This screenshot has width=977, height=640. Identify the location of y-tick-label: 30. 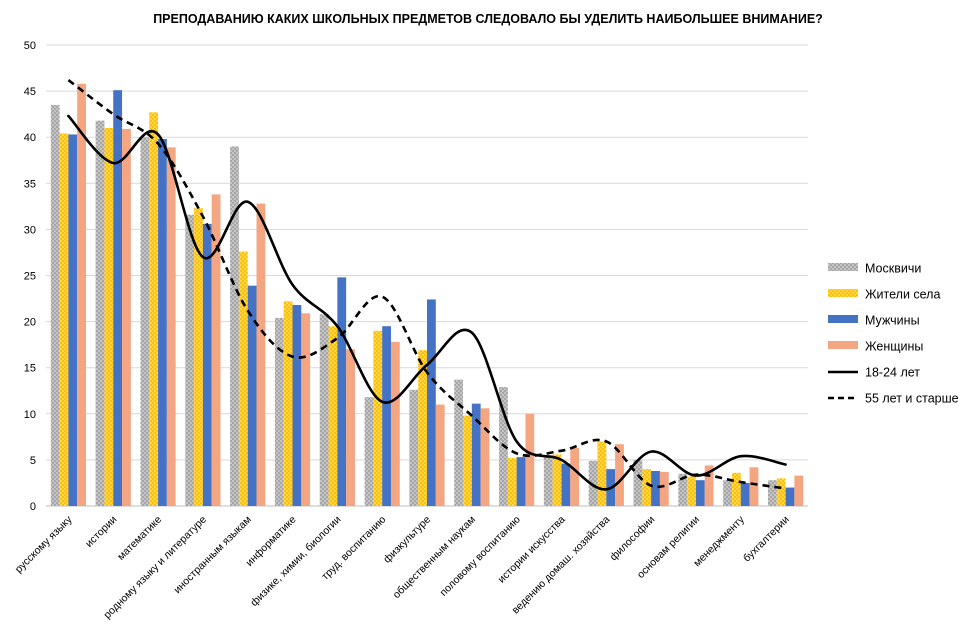
(30, 230).